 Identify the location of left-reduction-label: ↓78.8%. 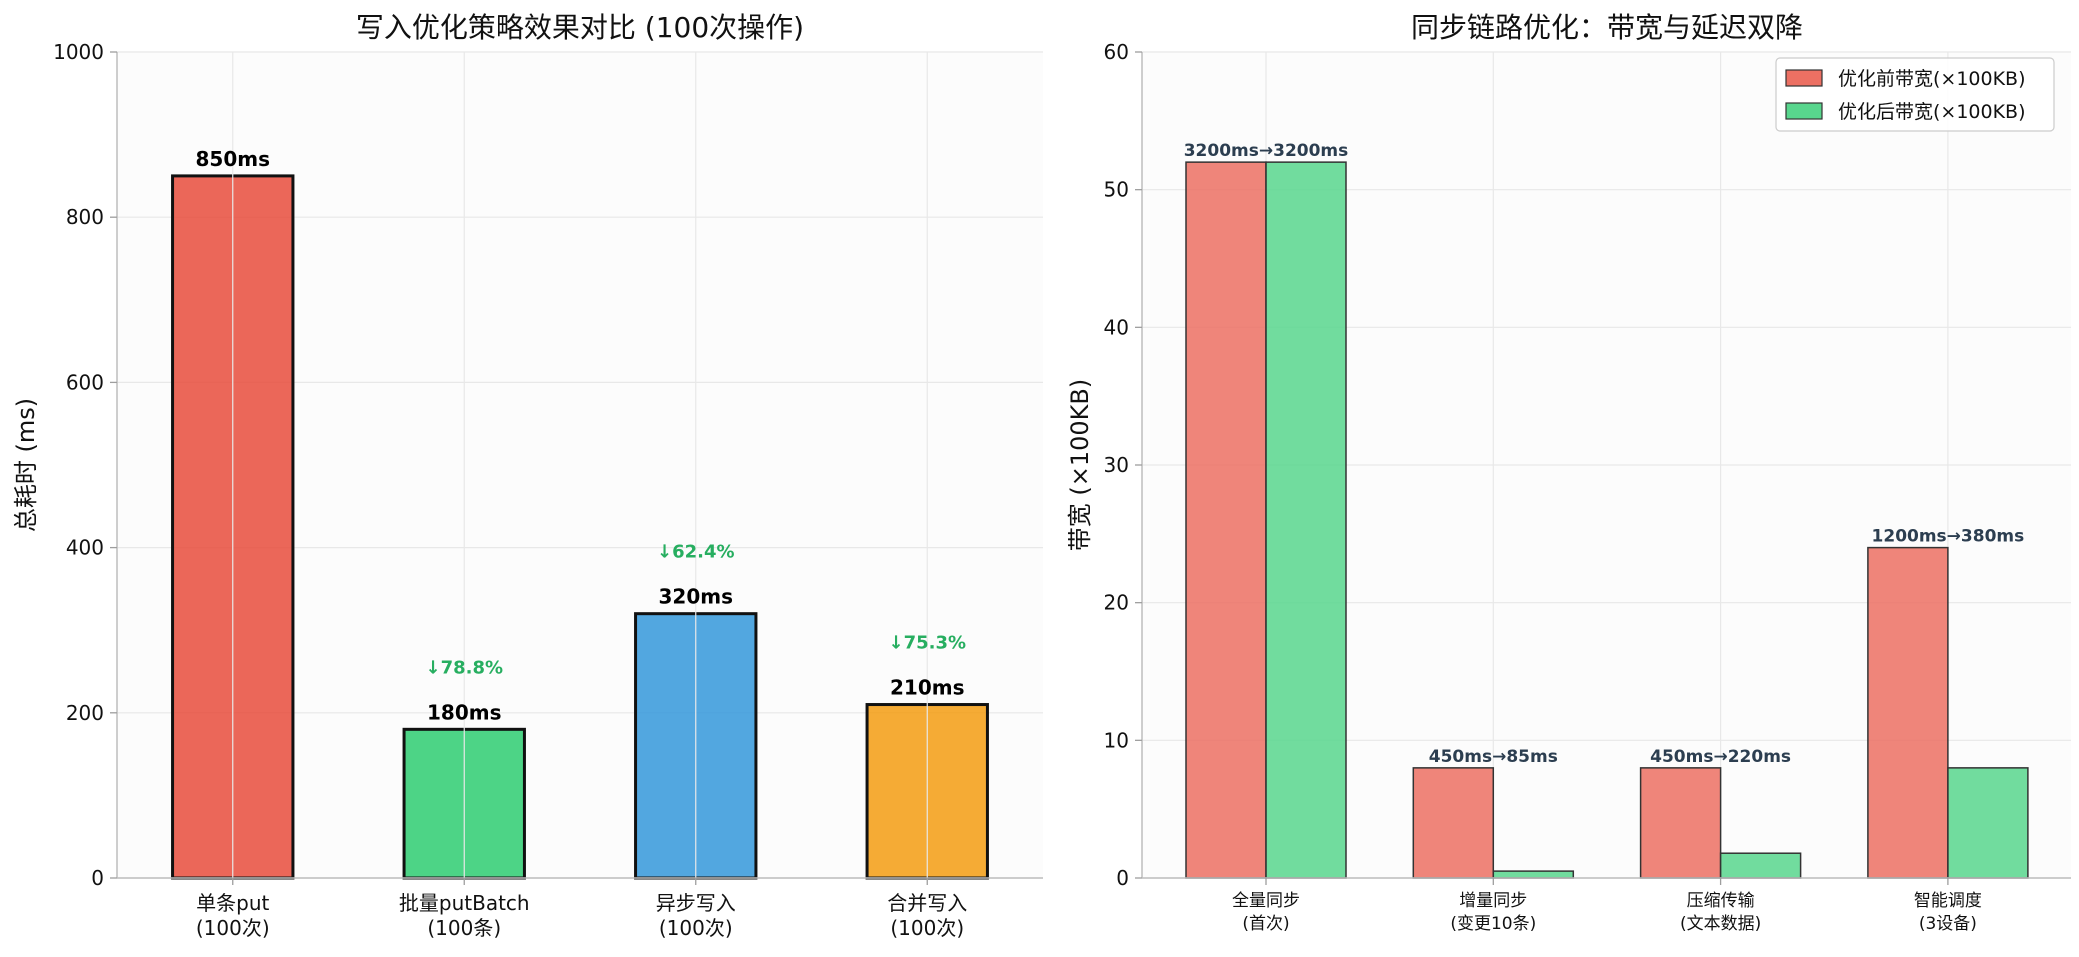
(464, 667).